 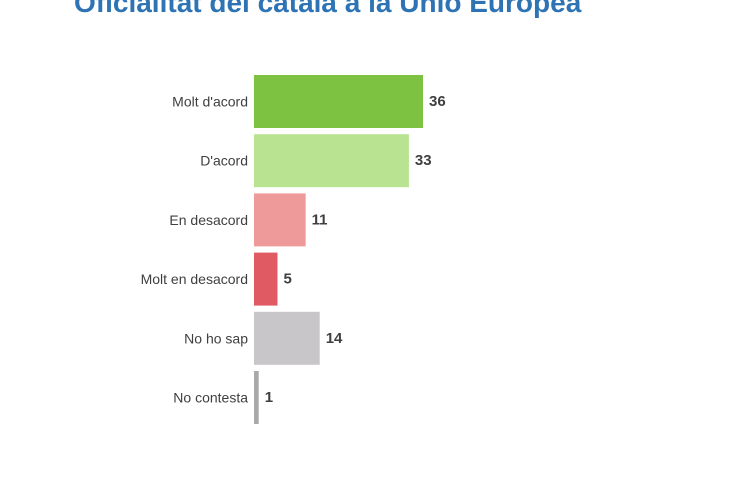 I want to click on chart-title: Oficialitat del català a la Unió Europea, so click(x=328, y=9).